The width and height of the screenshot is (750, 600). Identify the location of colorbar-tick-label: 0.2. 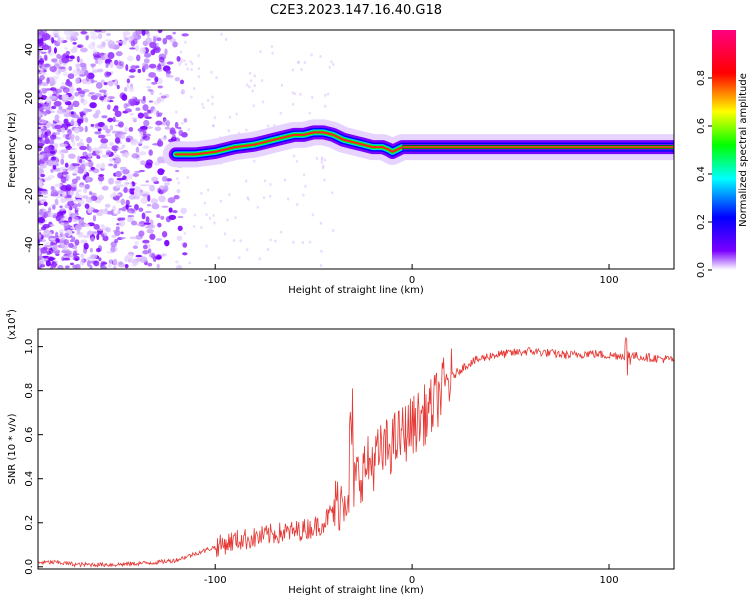
(701, 222).